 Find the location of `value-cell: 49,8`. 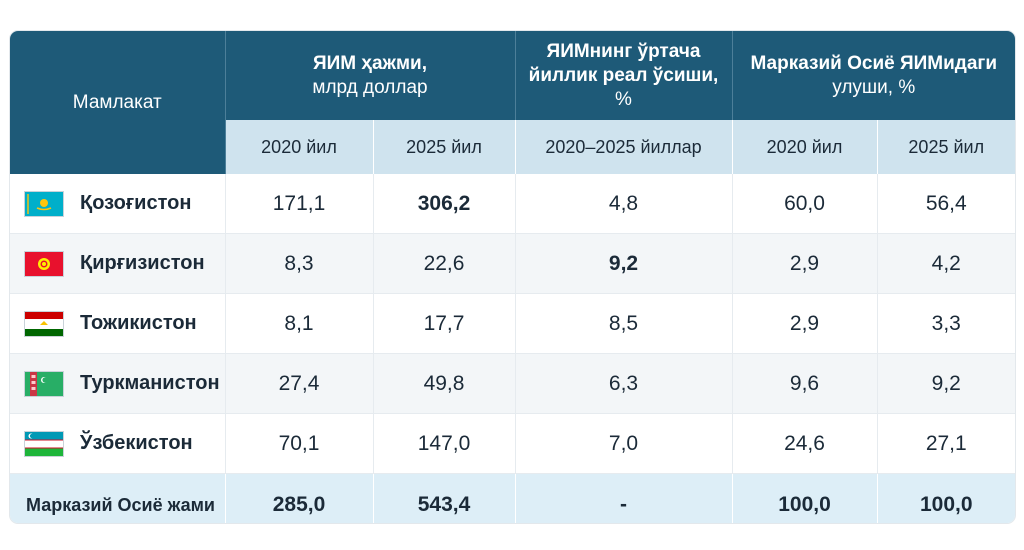

value-cell: 49,8 is located at coordinates (444, 383).